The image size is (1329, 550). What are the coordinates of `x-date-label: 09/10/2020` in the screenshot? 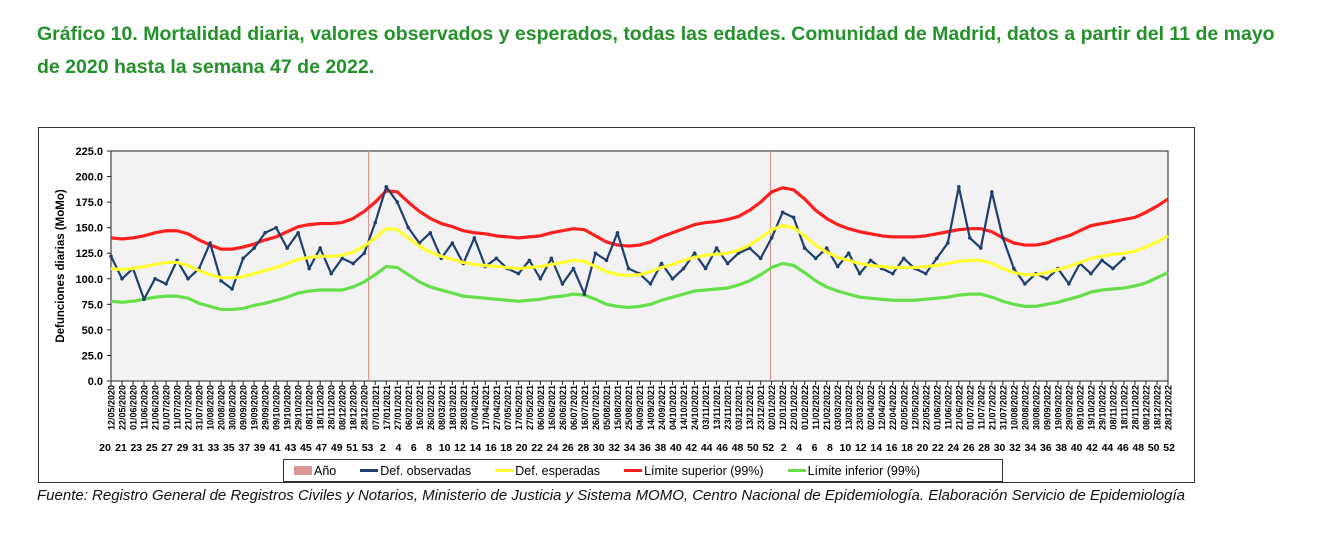 It's located at (277, 407).